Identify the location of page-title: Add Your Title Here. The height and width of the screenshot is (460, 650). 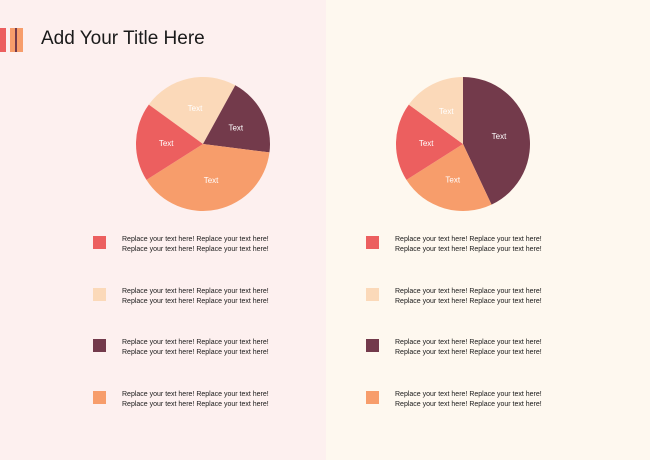
(123, 38).